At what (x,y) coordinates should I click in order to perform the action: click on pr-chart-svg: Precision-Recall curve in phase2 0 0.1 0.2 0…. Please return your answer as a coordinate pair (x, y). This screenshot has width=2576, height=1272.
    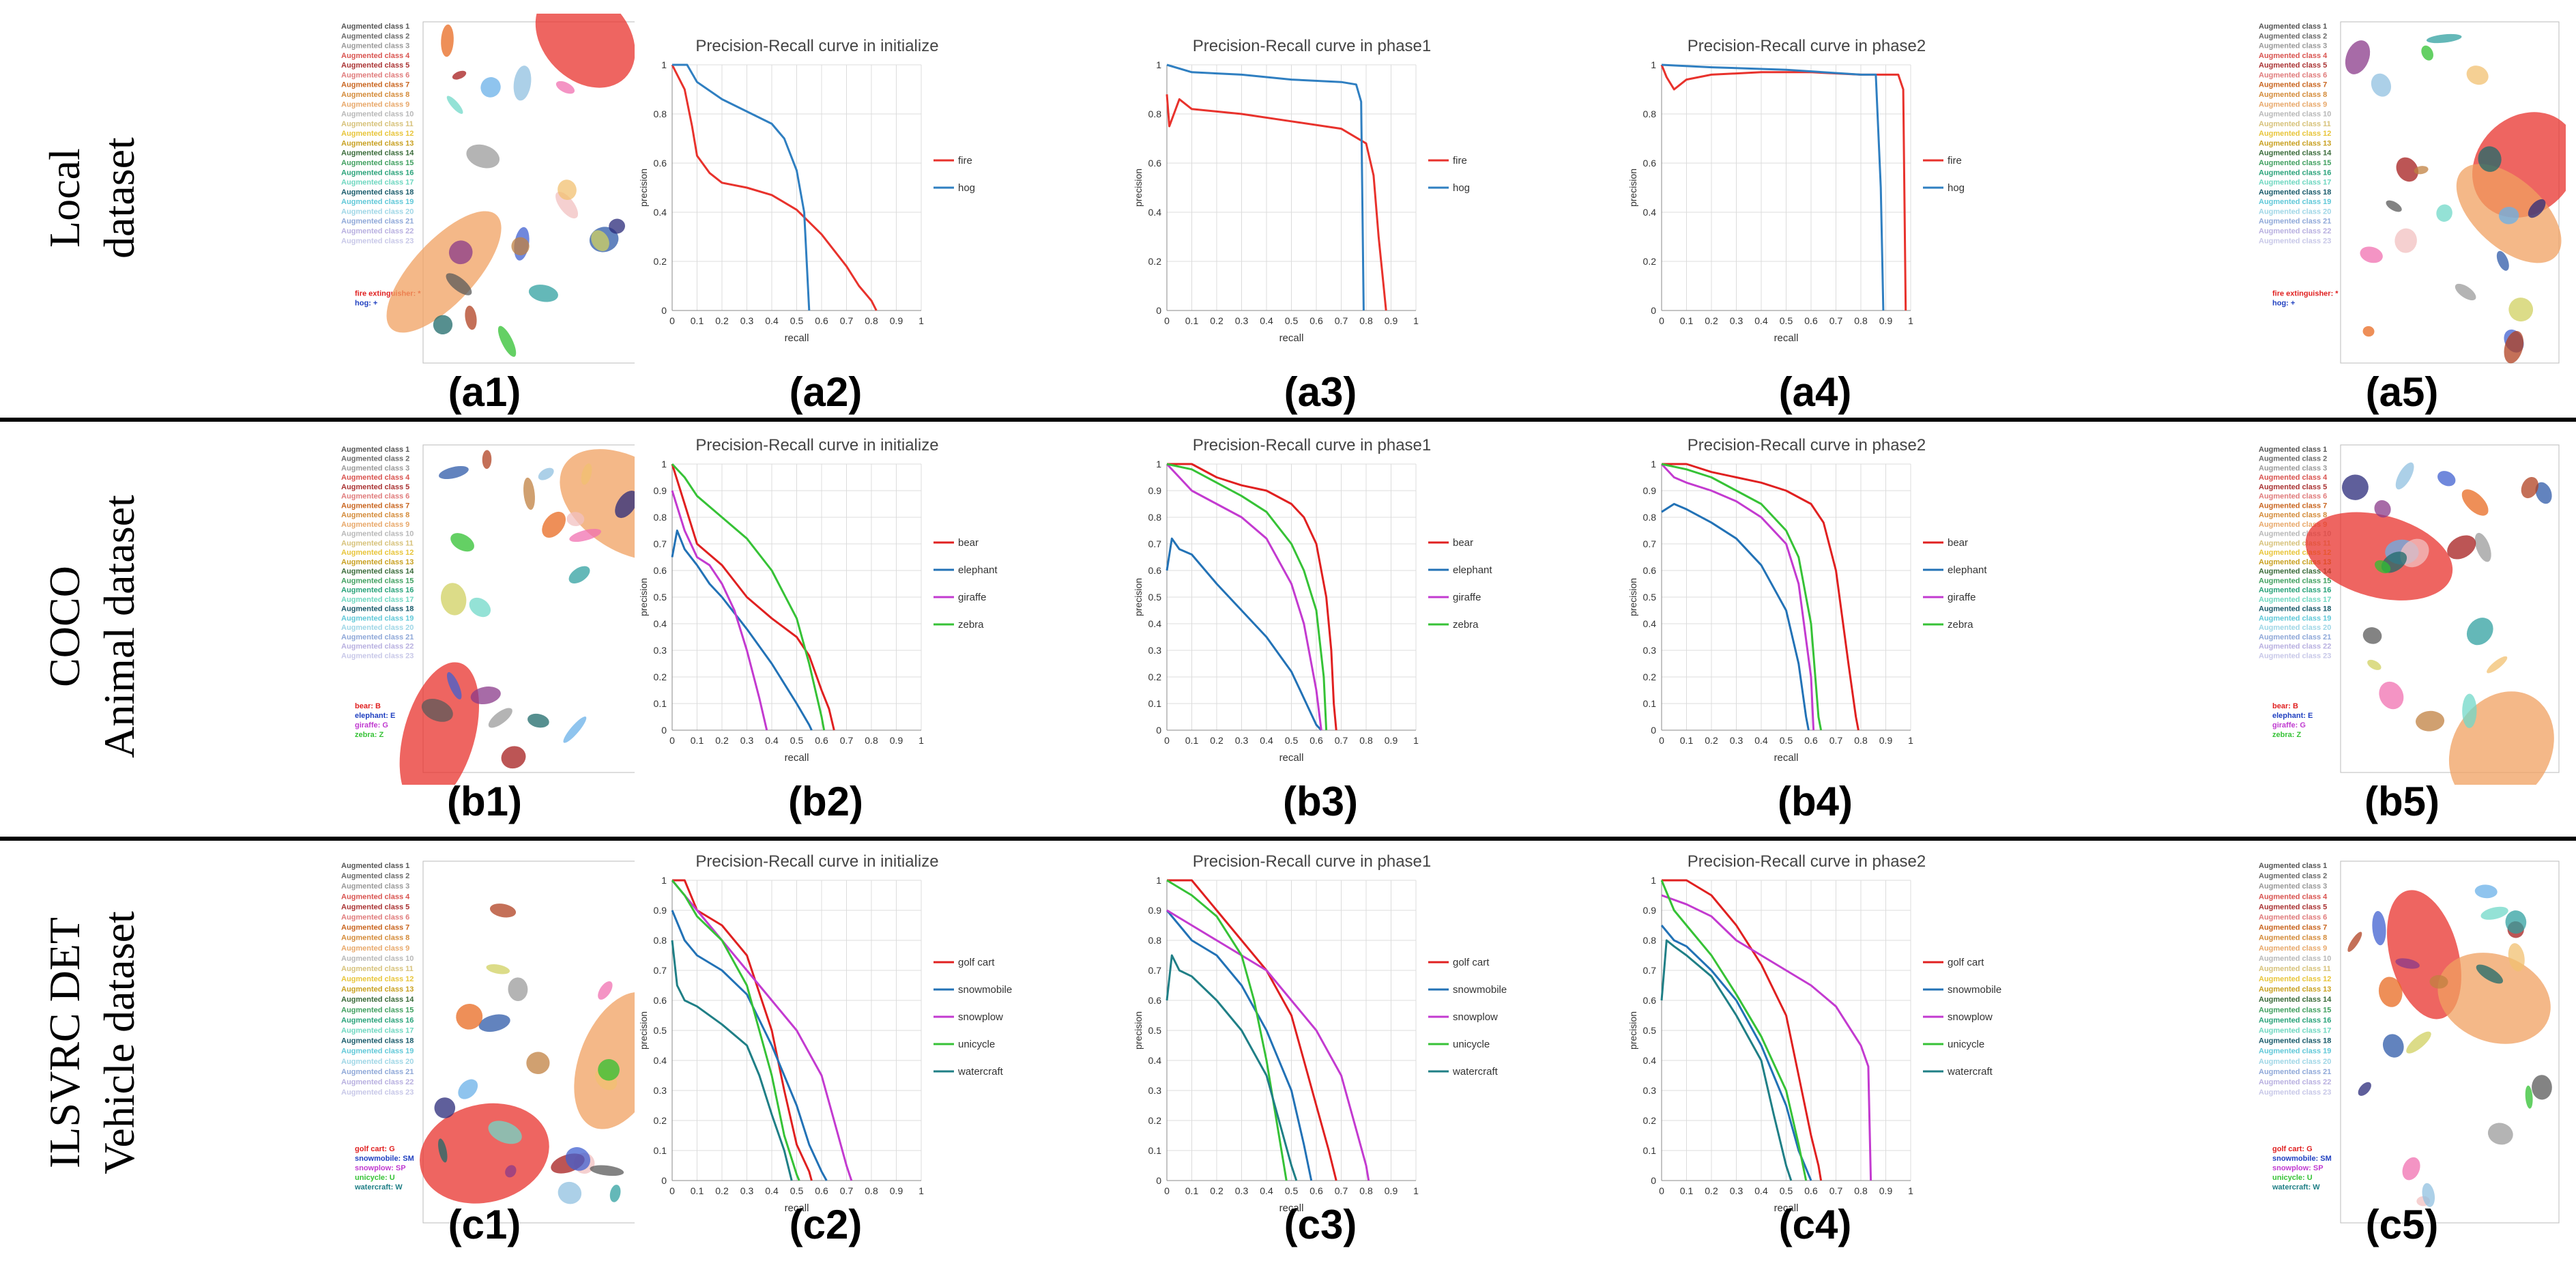
    Looking at the image, I should click on (1814, 1033).